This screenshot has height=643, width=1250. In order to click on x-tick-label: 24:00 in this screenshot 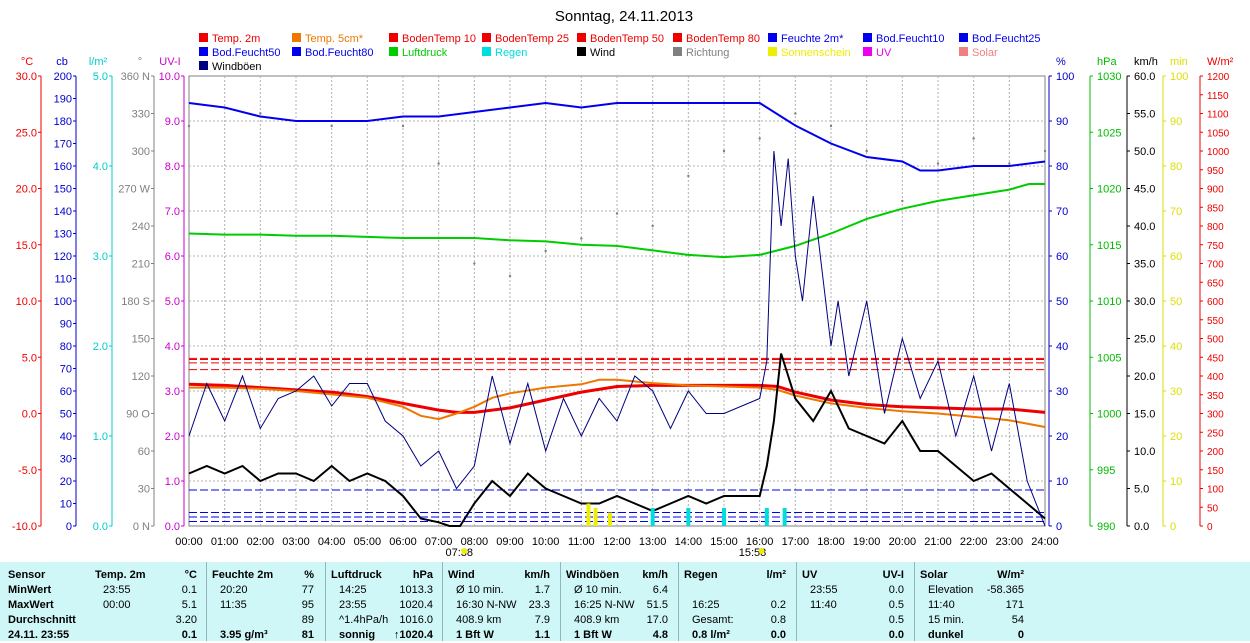, I will do `click(1045, 542)`.